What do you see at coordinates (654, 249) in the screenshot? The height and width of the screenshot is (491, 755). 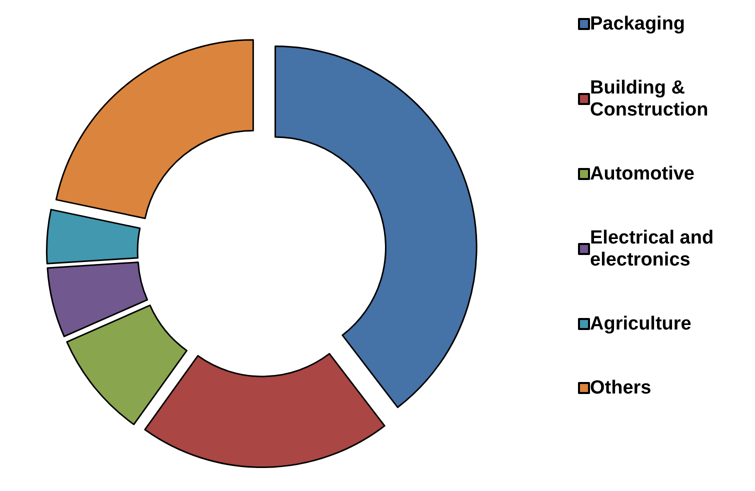 I see `legend-label: Electrical and electronics` at bounding box center [654, 249].